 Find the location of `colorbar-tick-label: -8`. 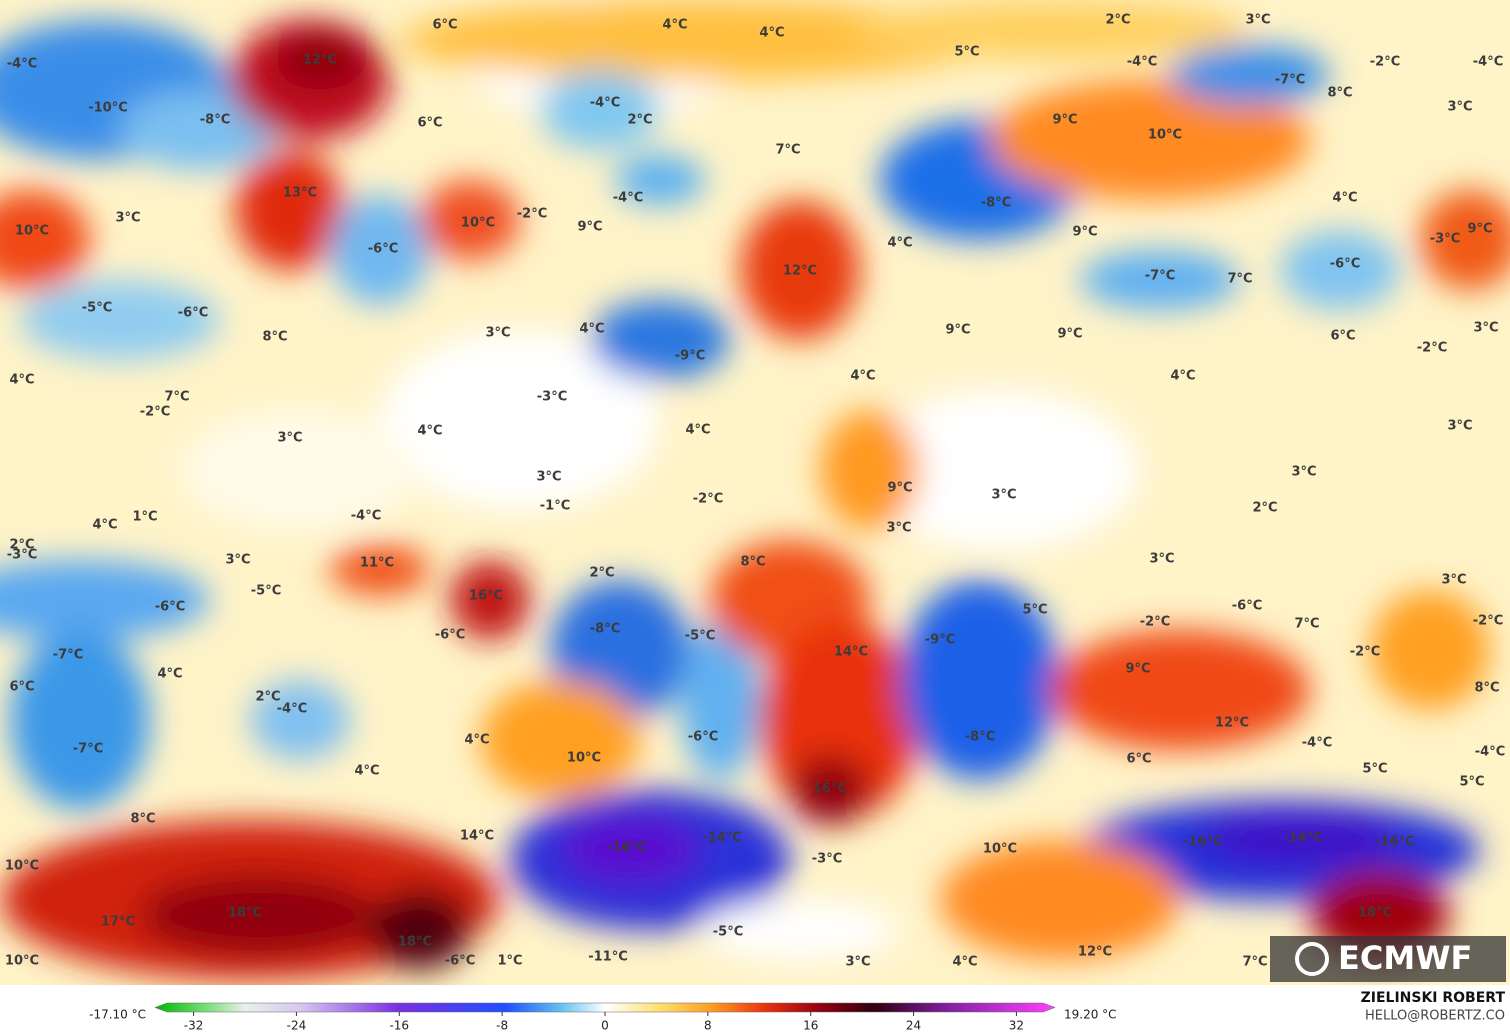

colorbar-tick-label: -8 is located at coordinates (502, 1026).